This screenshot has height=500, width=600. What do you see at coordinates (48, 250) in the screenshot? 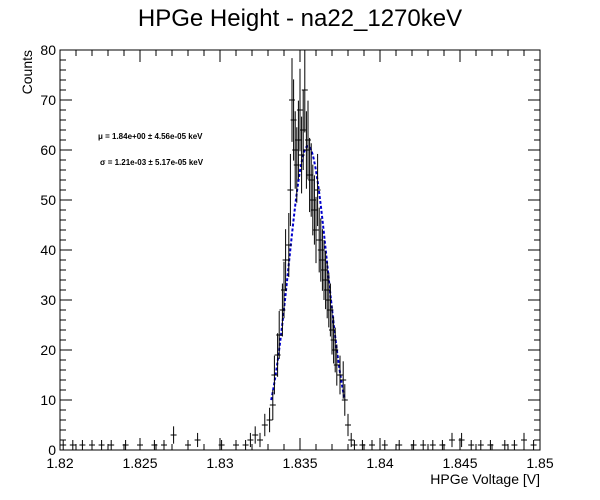
I see `y-tick-label: 40` at bounding box center [48, 250].